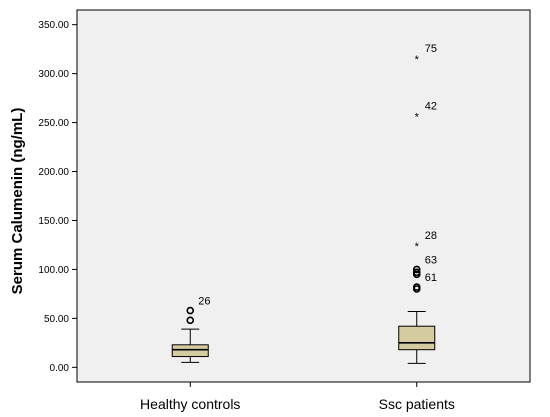 The height and width of the screenshot is (417, 550). Describe the element at coordinates (56, 319) in the screenshot. I see `y-tick-label: 50.00` at that location.